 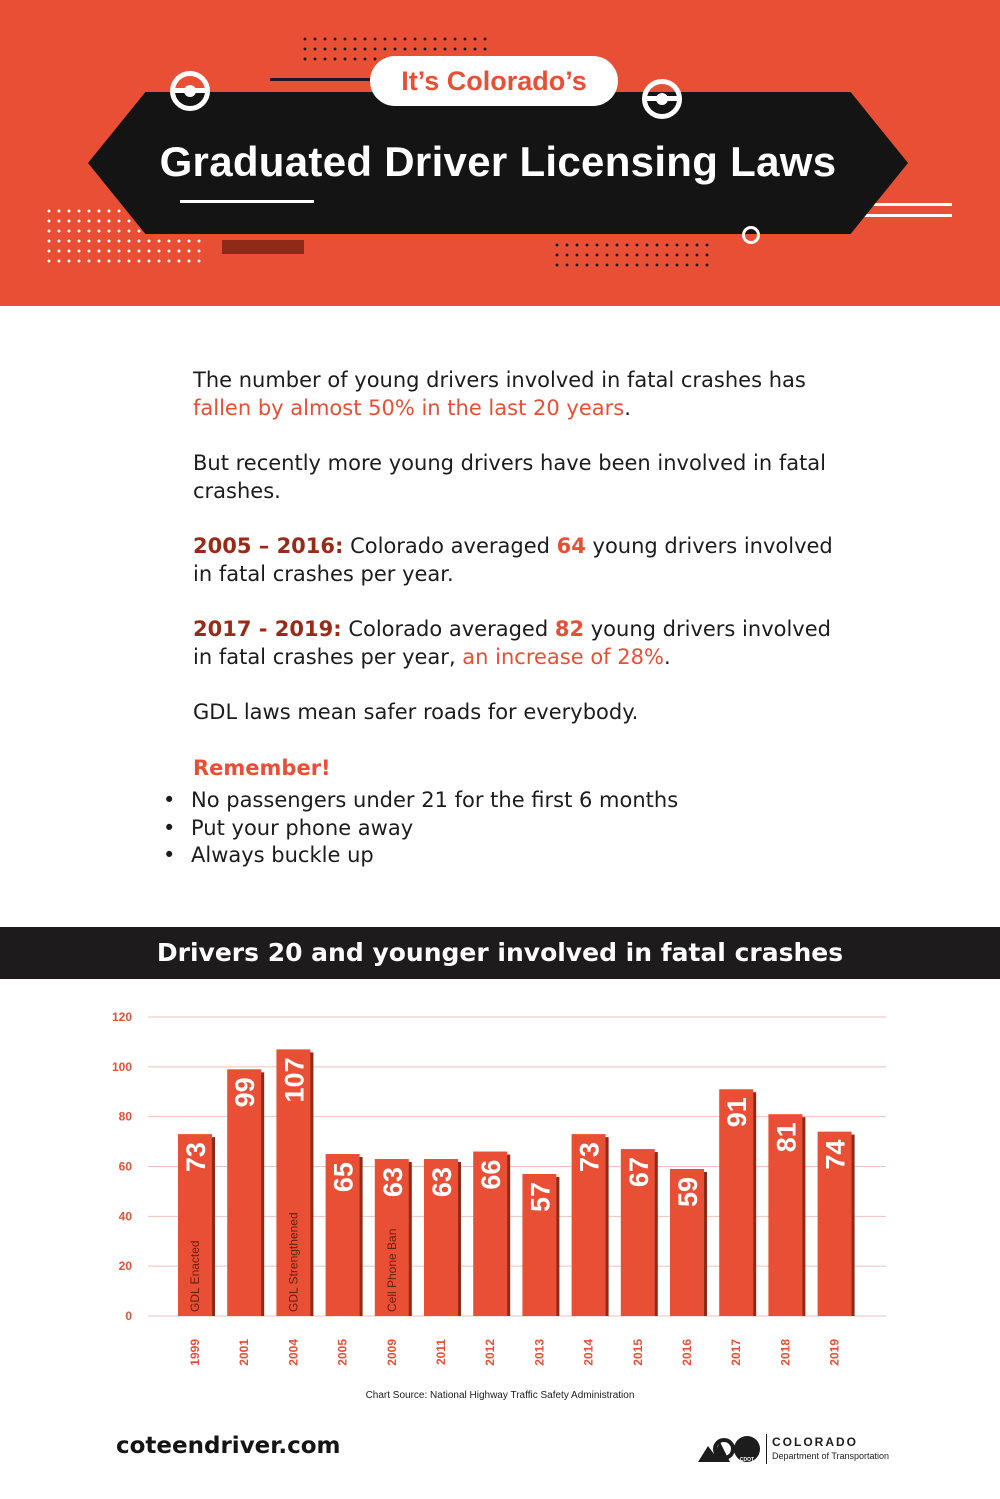 What do you see at coordinates (126, 1216) in the screenshot?
I see `y-tick-label: 40` at bounding box center [126, 1216].